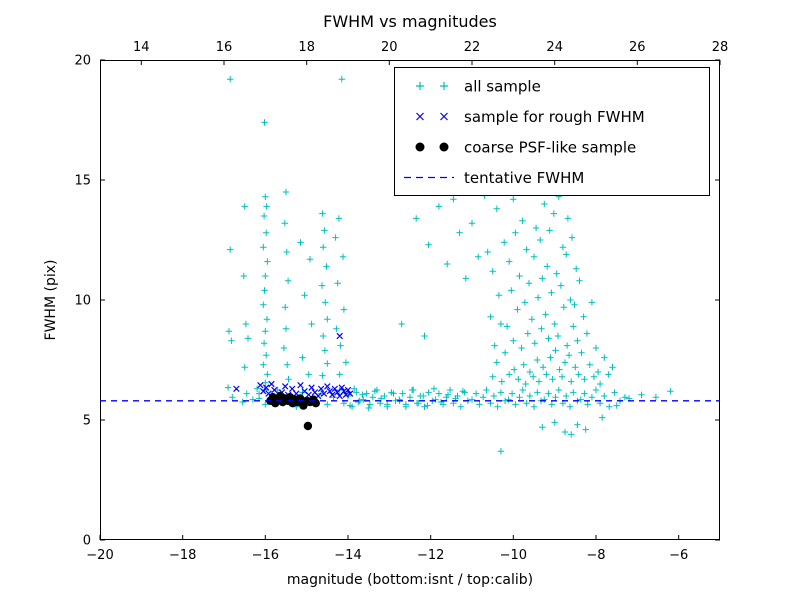  I want to click on x-bottom-tick-label: −8, so click(595, 555).